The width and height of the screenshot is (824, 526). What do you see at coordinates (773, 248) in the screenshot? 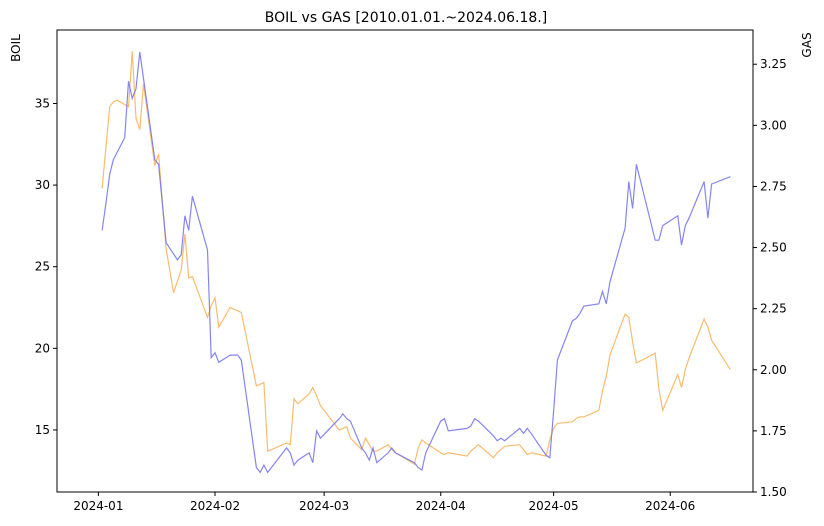
I see `y-right-tick-label: 2.50` at bounding box center [773, 248].